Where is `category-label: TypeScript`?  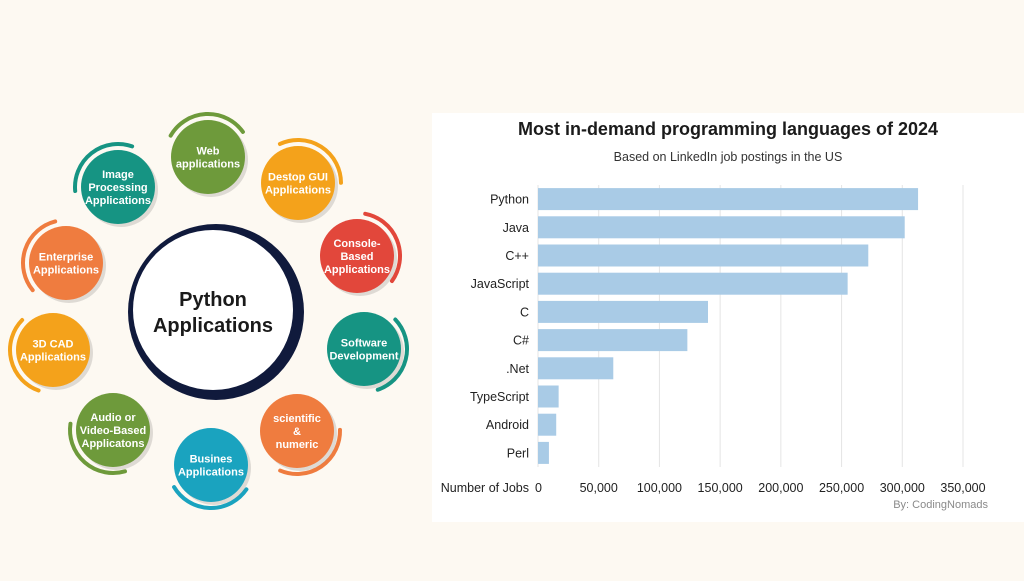 category-label: TypeScript is located at coordinates (500, 397).